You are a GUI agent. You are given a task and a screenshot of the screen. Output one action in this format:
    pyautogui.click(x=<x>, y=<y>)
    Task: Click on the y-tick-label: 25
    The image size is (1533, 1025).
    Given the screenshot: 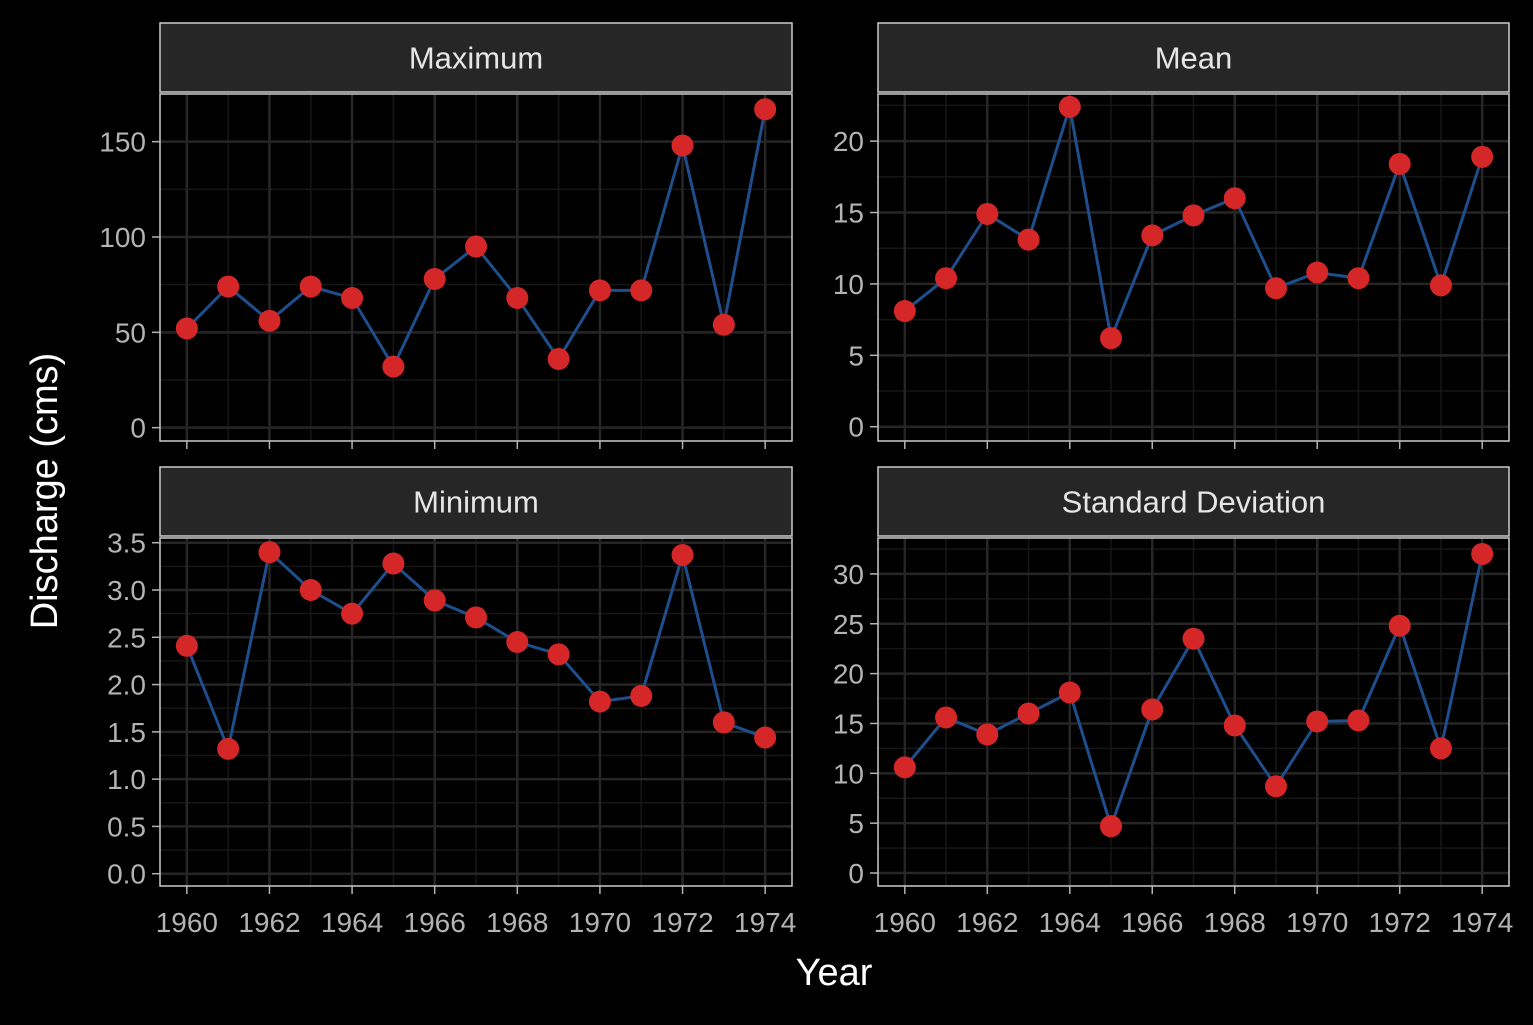 What is the action you would take?
    pyautogui.click(x=848, y=624)
    